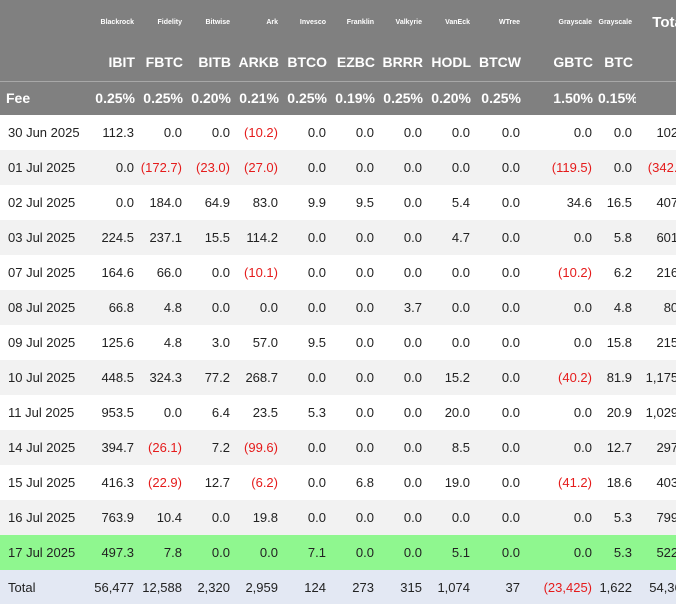 The width and height of the screenshot is (676, 604). I want to click on flow-cell: 3.7, so click(412, 307).